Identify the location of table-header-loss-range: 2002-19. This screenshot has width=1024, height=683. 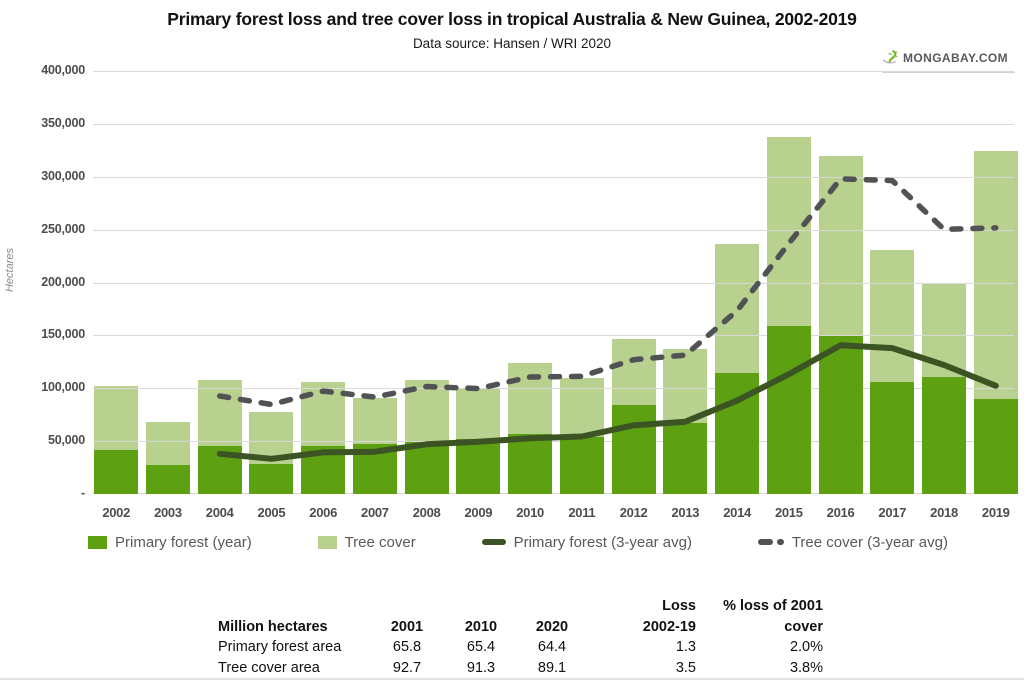
(669, 626).